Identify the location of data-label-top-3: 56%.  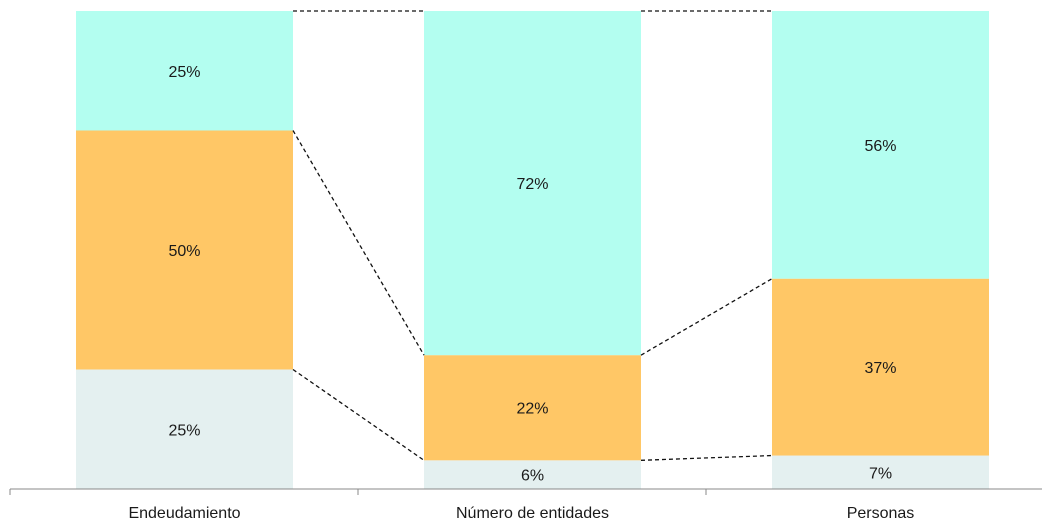
(880, 146).